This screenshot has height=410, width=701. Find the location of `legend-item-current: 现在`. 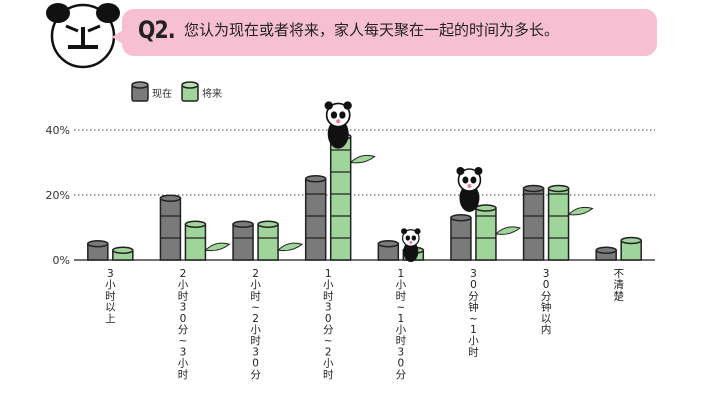

legend-item-current: 现在 is located at coordinates (151, 92).